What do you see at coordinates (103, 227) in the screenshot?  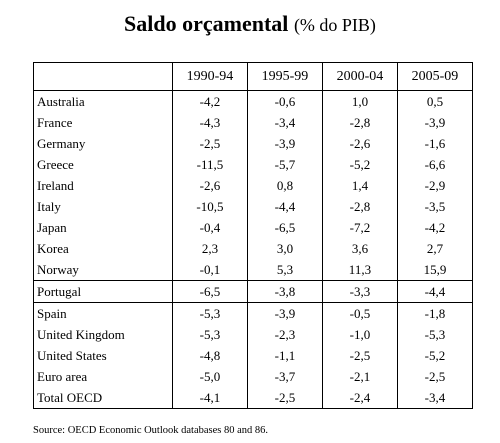 I see `country-cell: Japan` at bounding box center [103, 227].